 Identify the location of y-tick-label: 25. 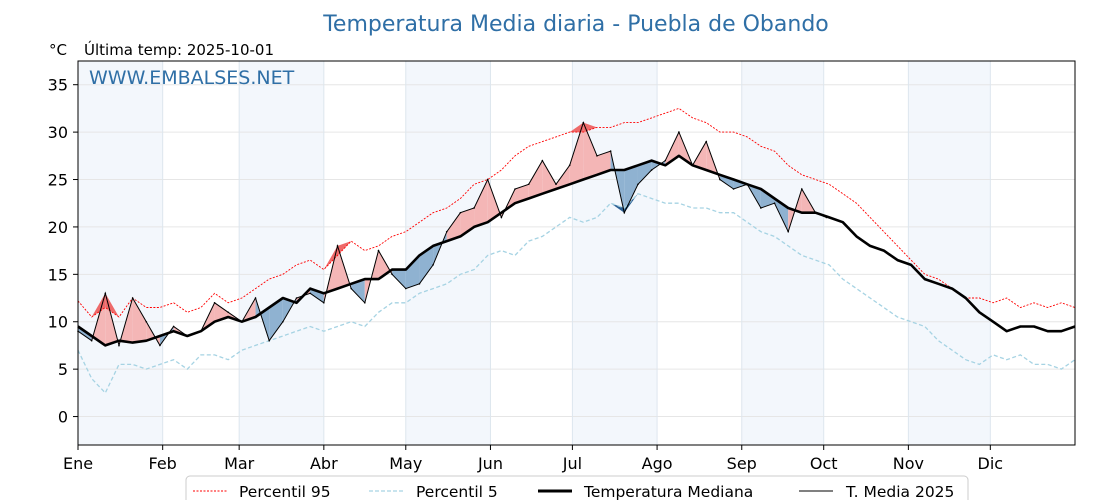
(58, 180).